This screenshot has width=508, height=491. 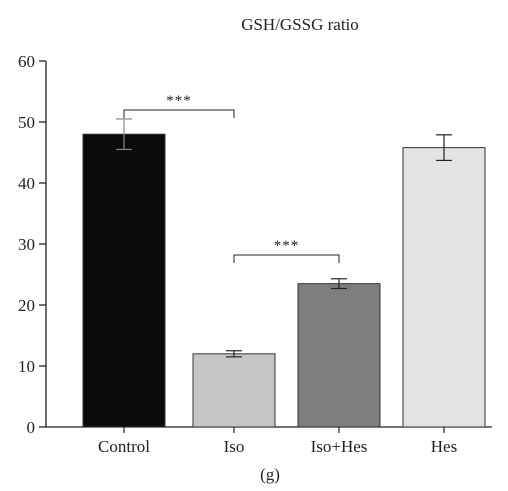 What do you see at coordinates (339, 355) in the screenshot?
I see `bar-iso-hes` at bounding box center [339, 355].